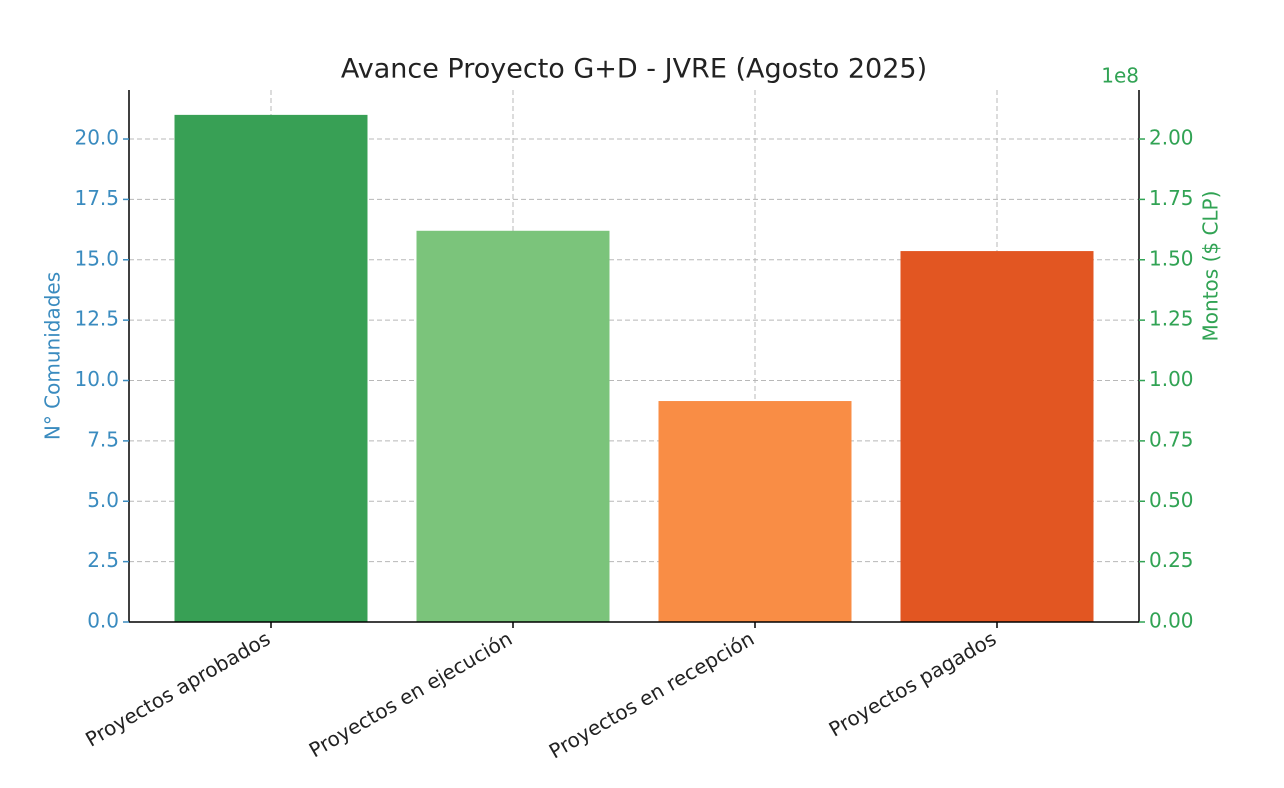  What do you see at coordinates (103, 621) in the screenshot?
I see `y-tick-label: 0.0` at bounding box center [103, 621].